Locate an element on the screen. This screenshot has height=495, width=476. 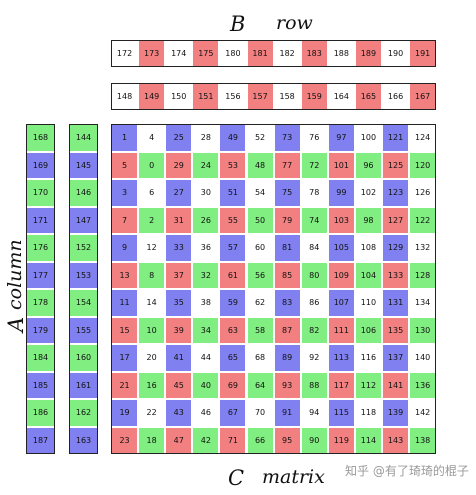
c-cell: 116 is located at coordinates (368, 358).